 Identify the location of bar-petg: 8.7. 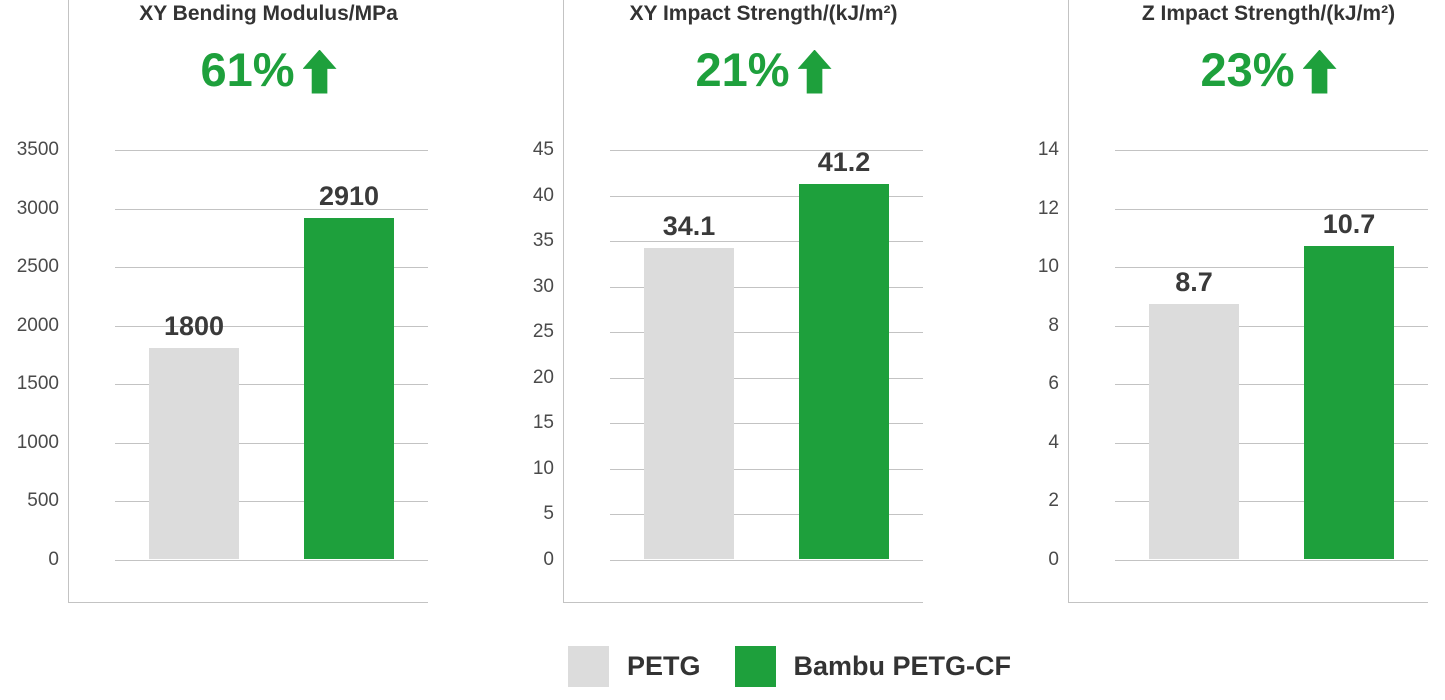
(1194, 413).